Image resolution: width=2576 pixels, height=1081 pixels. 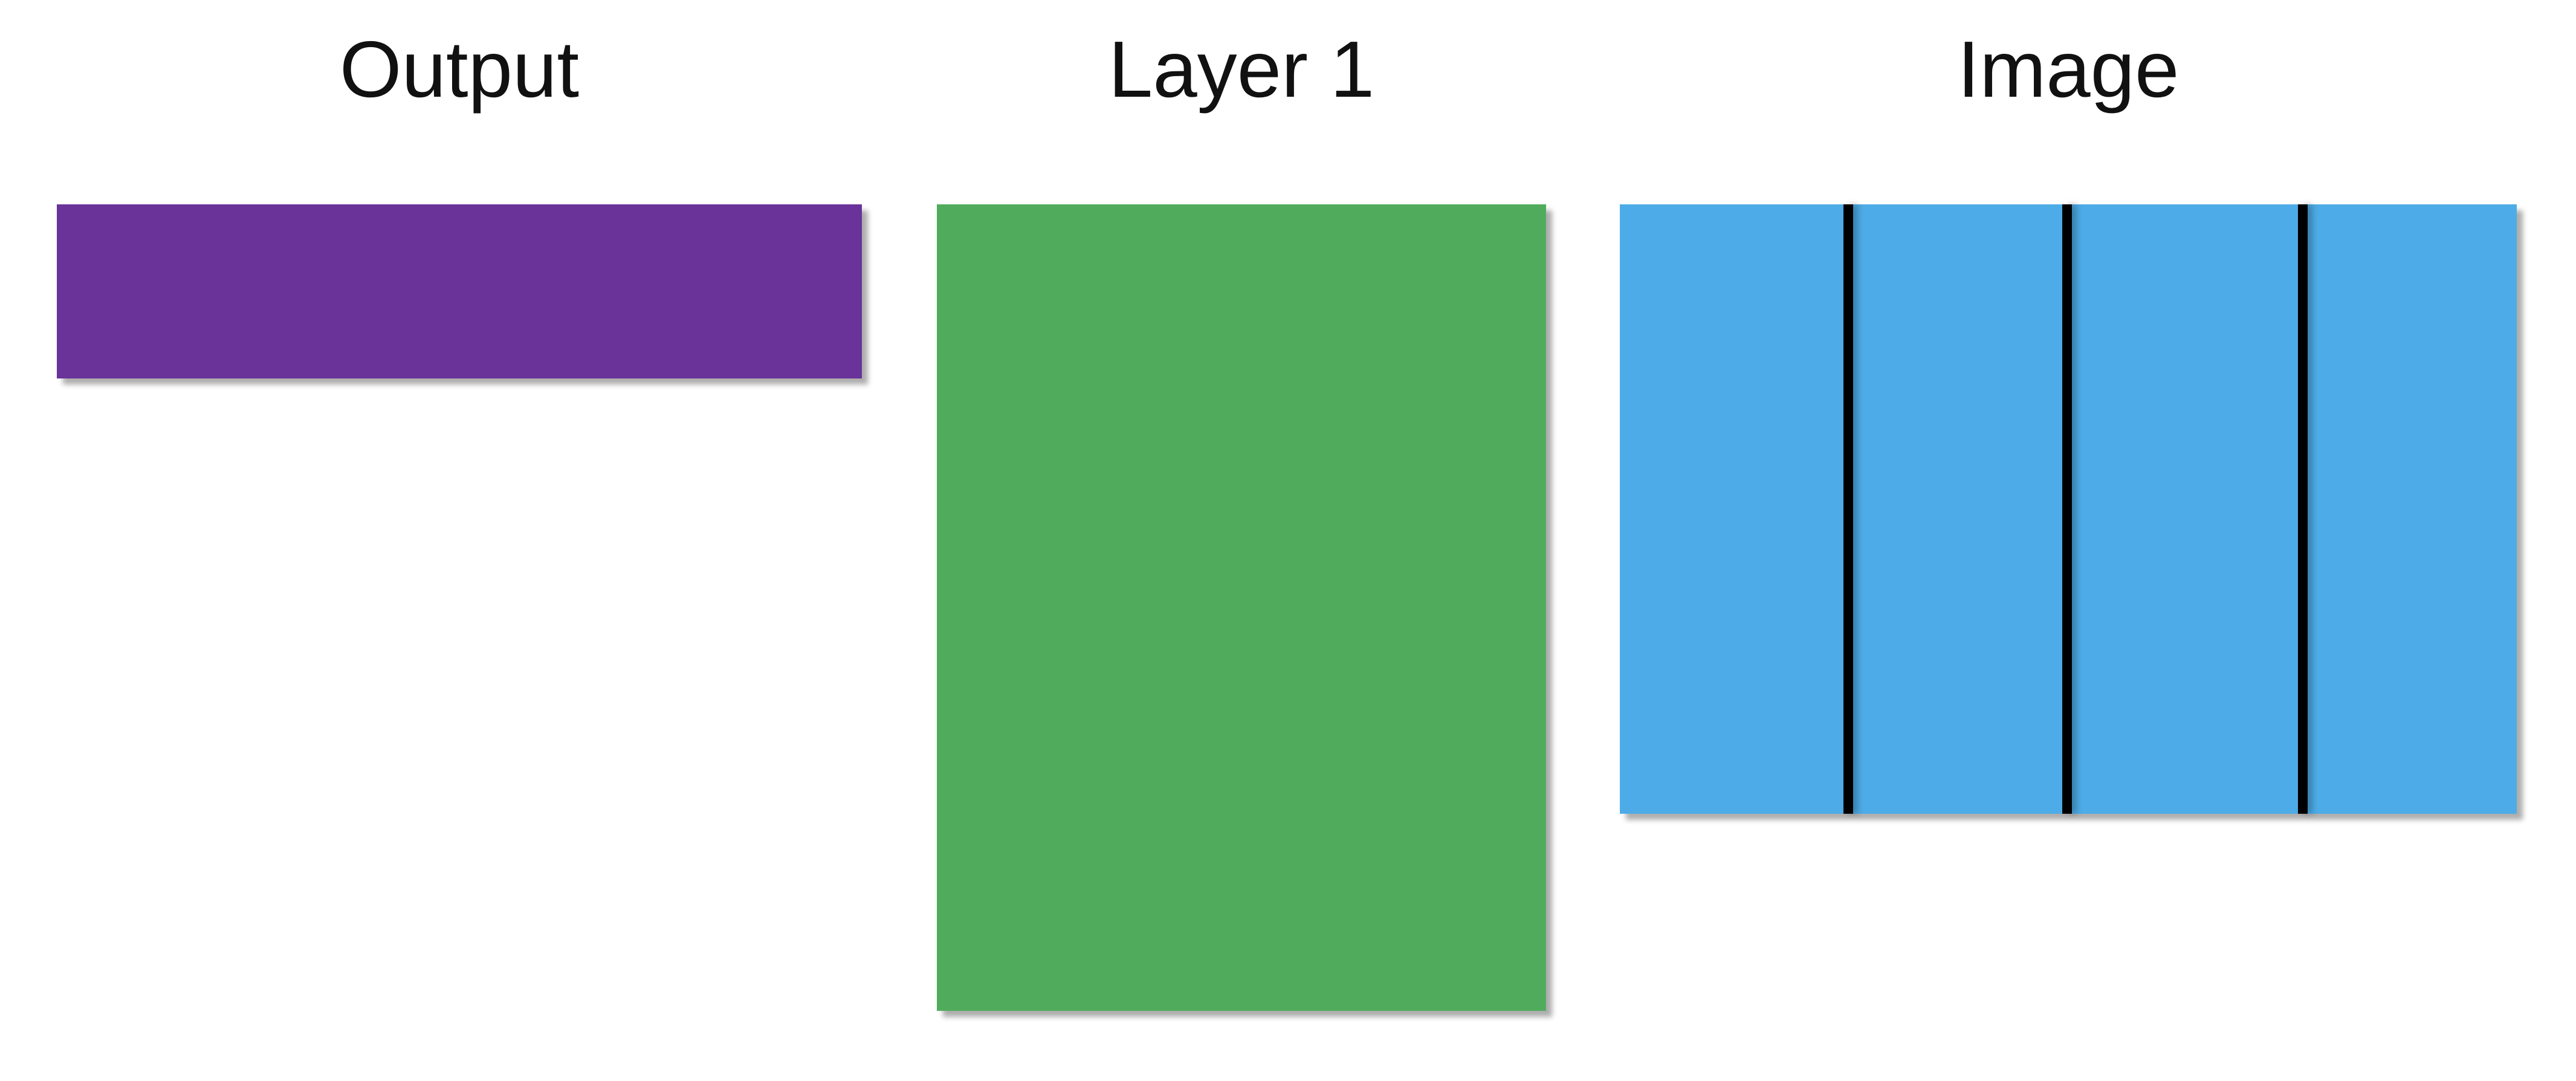 What do you see at coordinates (459, 69) in the screenshot?
I see `output-title: Output` at bounding box center [459, 69].